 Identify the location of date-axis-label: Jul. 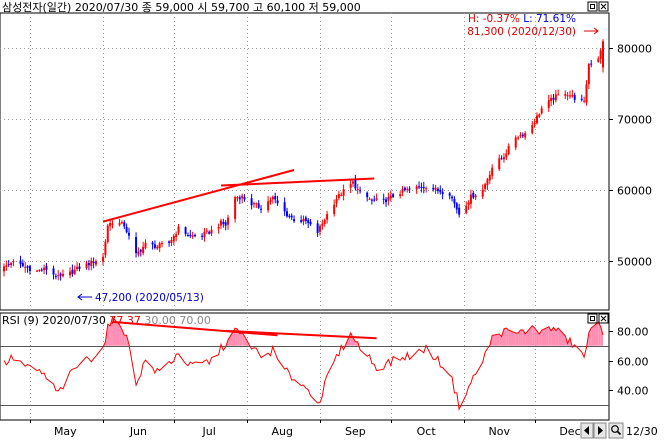
(209, 431).